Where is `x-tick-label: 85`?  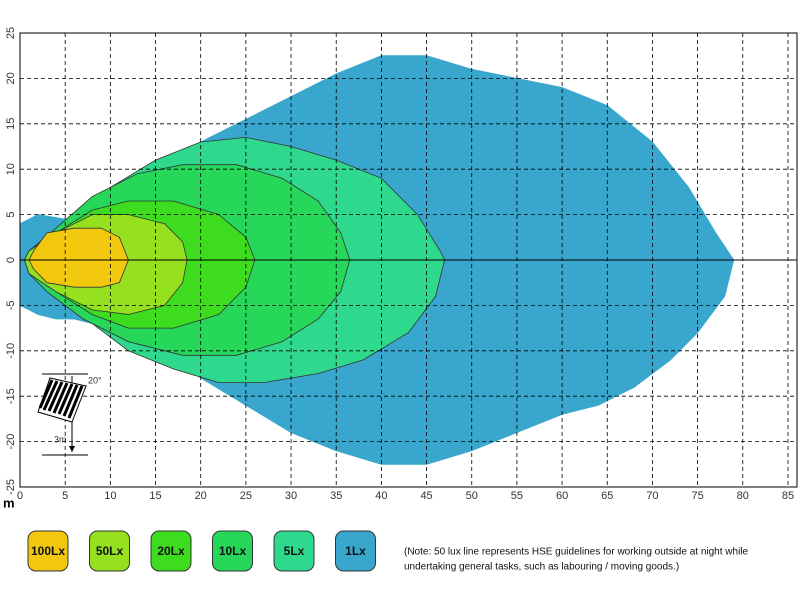 x-tick-label: 85 is located at coordinates (788, 496).